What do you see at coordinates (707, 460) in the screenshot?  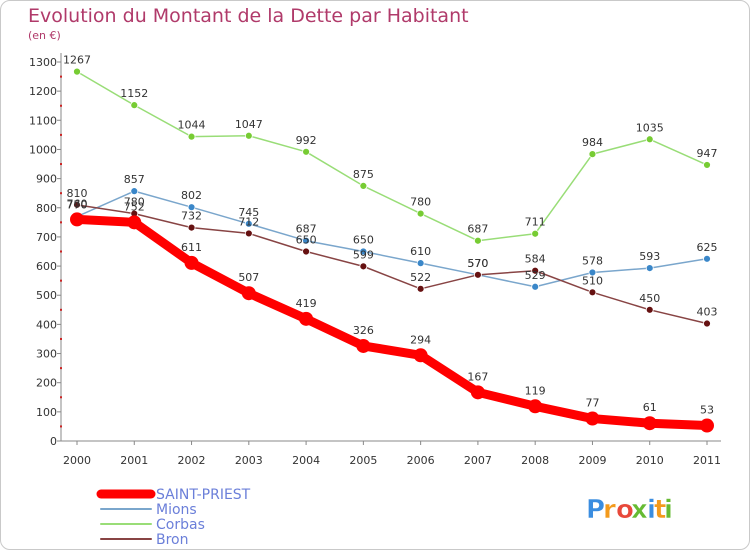 I see `x-tick-label: 2011` at bounding box center [707, 460].